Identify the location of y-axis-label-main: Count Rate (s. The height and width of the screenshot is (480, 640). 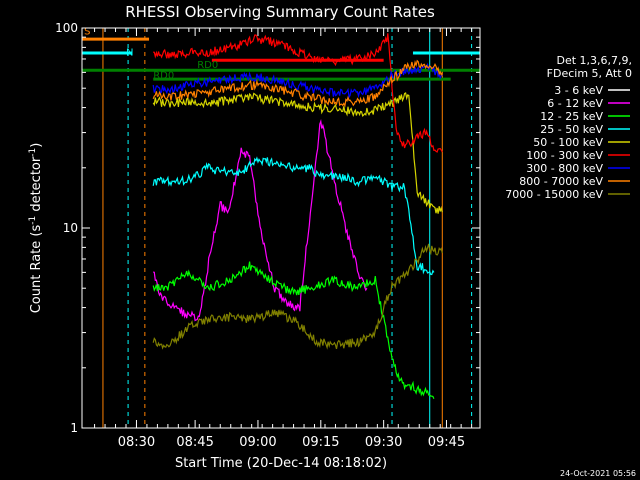
(36, 269).